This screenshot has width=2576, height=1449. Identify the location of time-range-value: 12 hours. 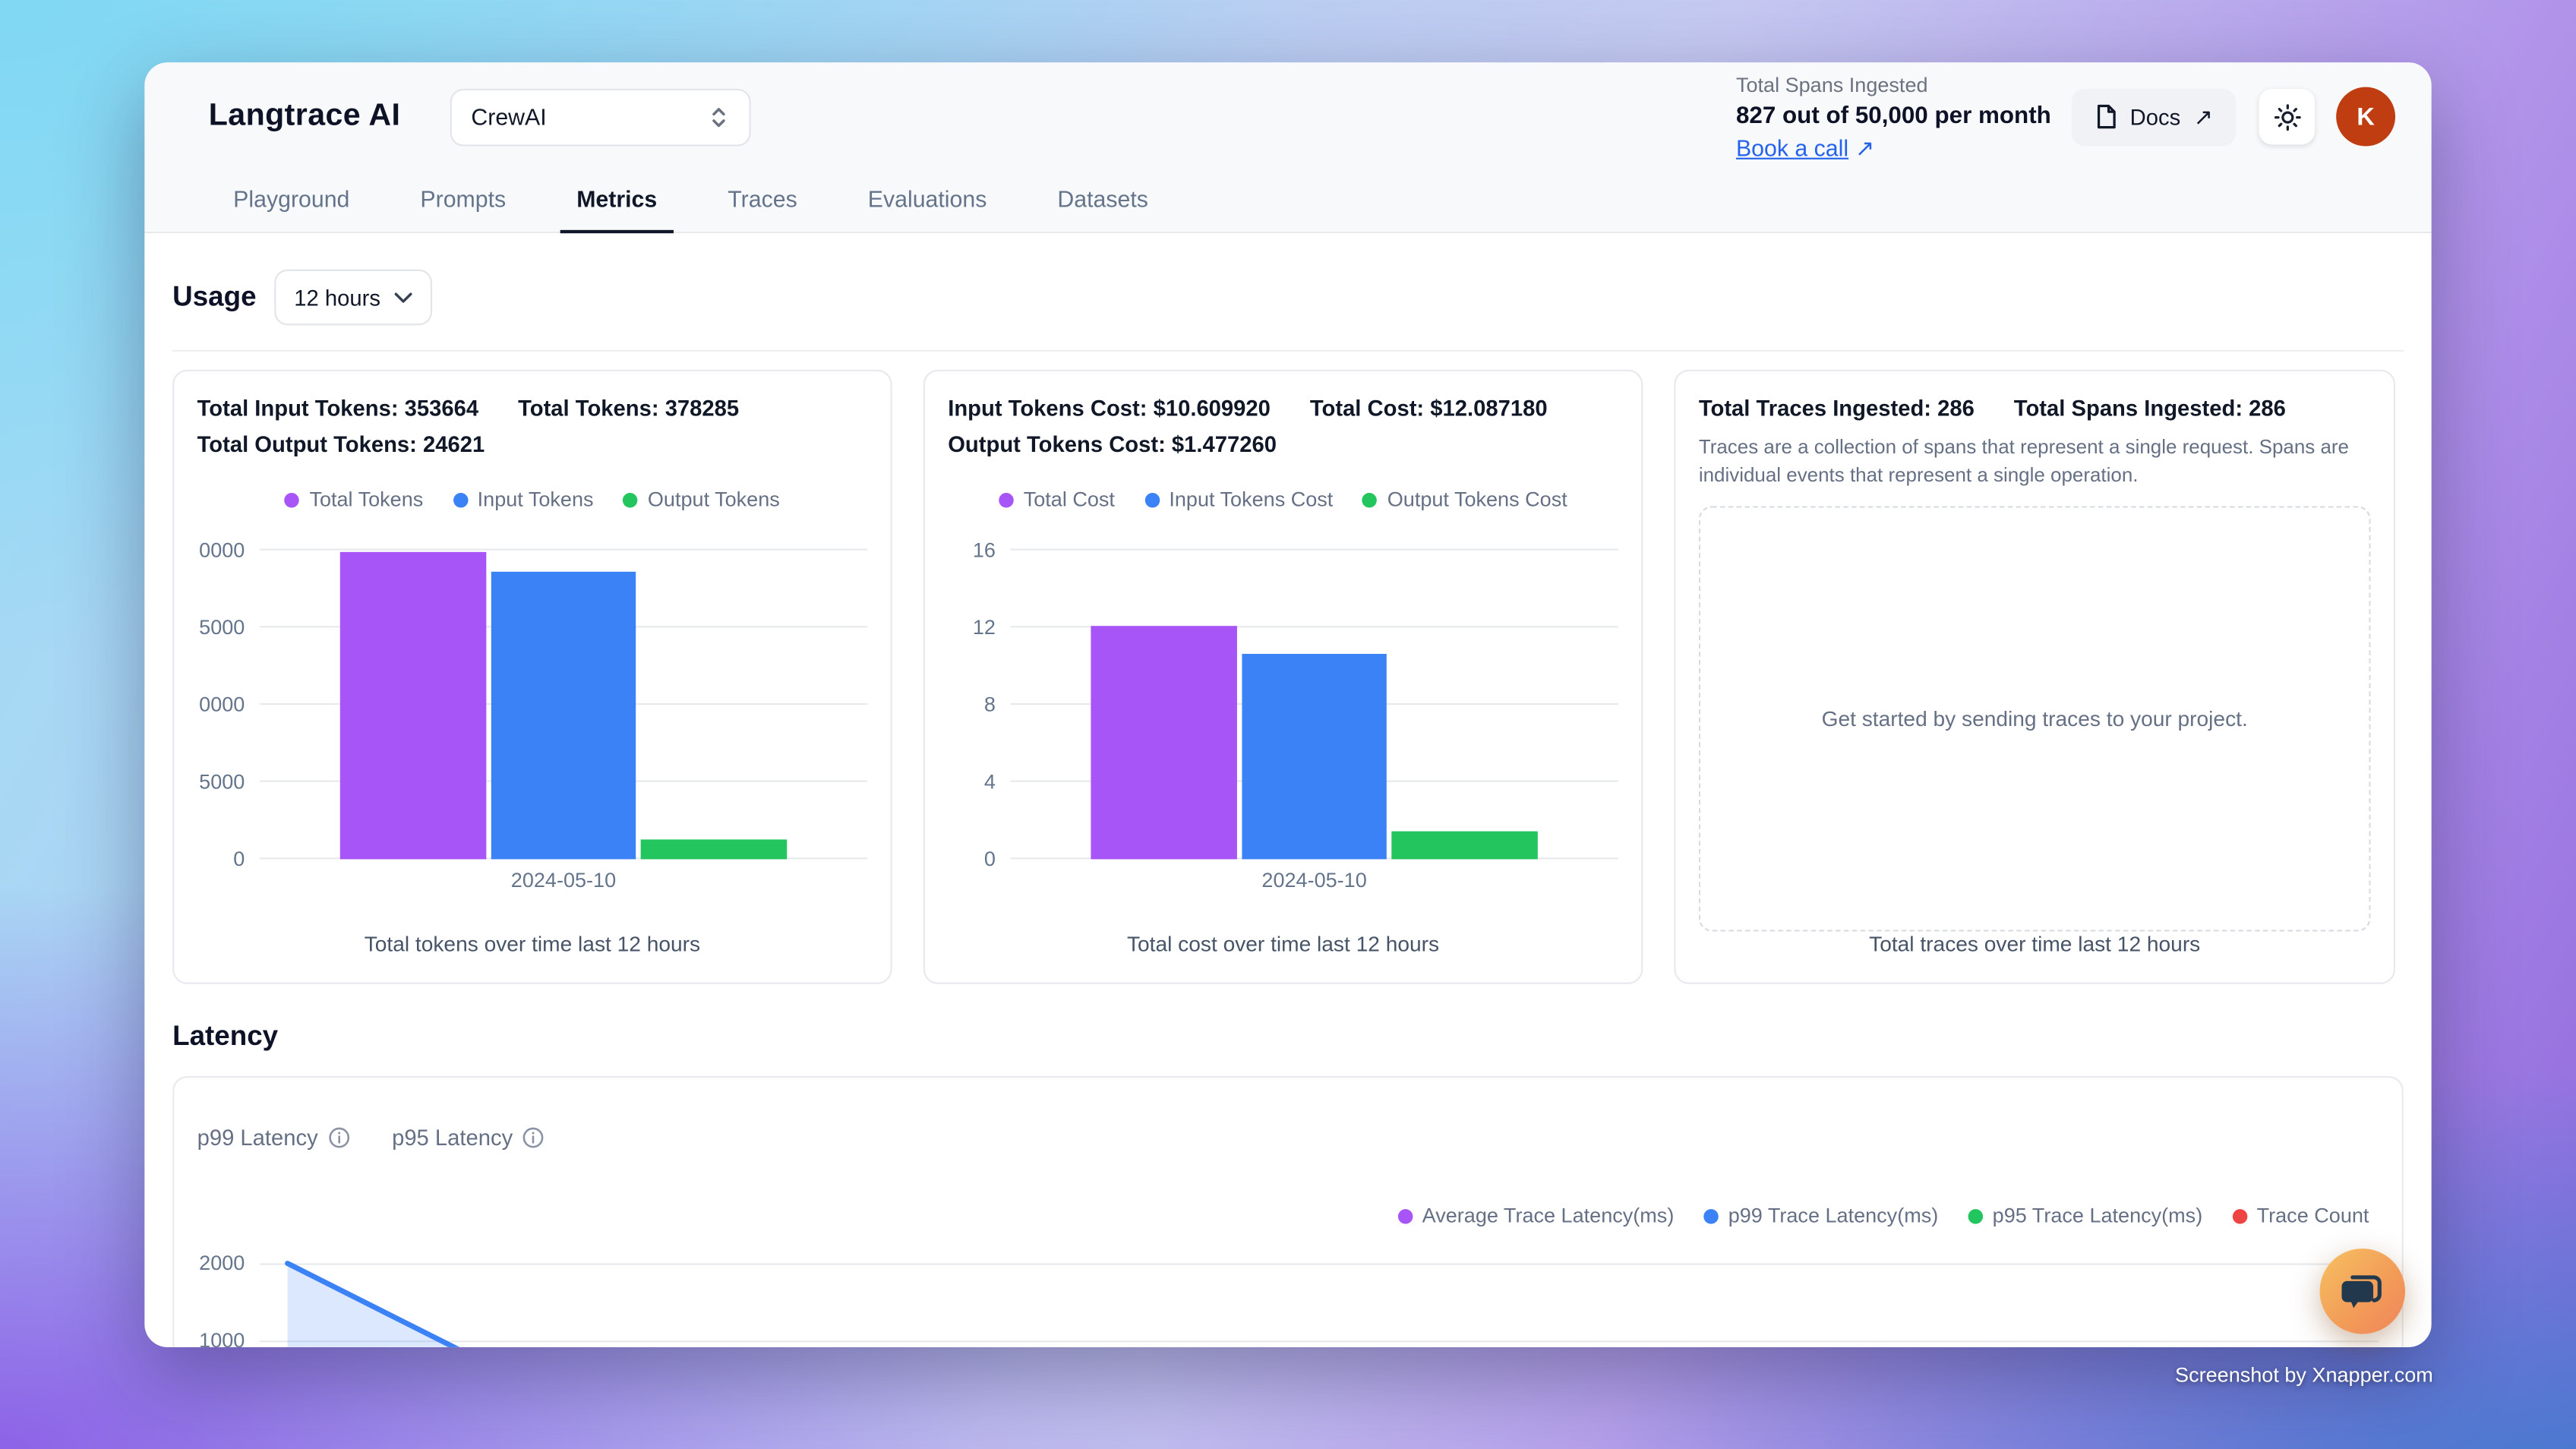
(337, 297).